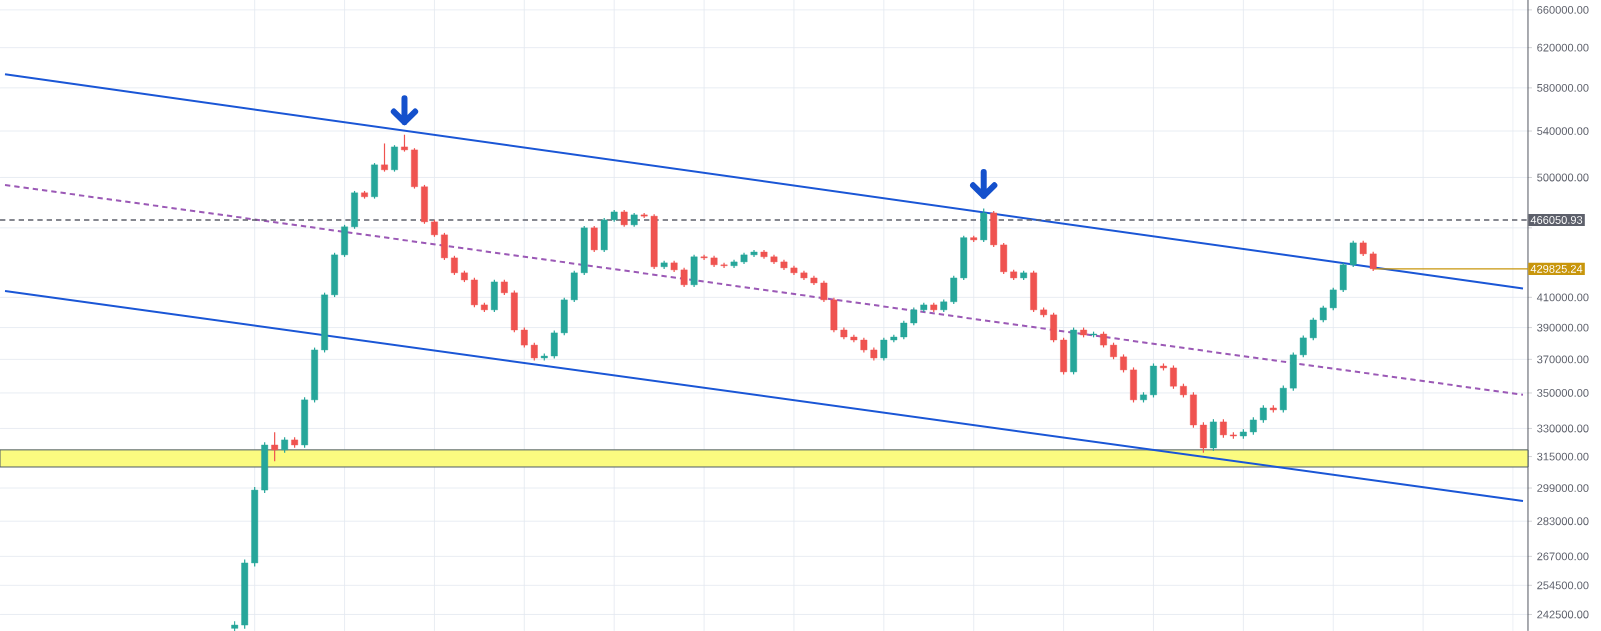 This screenshot has width=1601, height=631. What do you see at coordinates (1563, 47) in the screenshot?
I see `y-tick-label: 620000.00` at bounding box center [1563, 47].